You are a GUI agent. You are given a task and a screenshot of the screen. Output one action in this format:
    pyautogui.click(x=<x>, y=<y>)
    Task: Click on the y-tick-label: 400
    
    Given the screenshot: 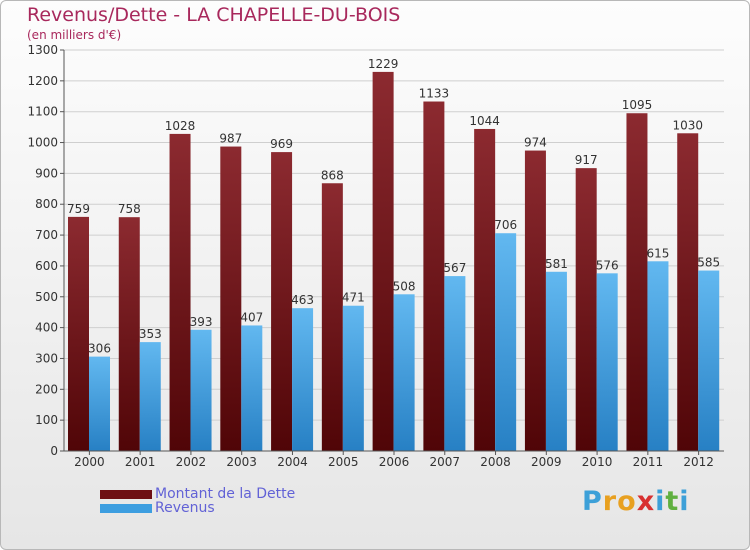 What is the action you would take?
    pyautogui.click(x=46, y=328)
    